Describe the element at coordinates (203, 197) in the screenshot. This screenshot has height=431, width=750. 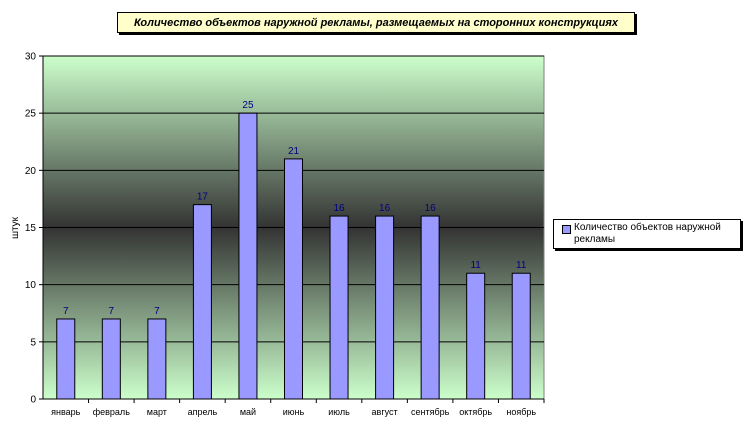
I see `data-label: 17` at that location.